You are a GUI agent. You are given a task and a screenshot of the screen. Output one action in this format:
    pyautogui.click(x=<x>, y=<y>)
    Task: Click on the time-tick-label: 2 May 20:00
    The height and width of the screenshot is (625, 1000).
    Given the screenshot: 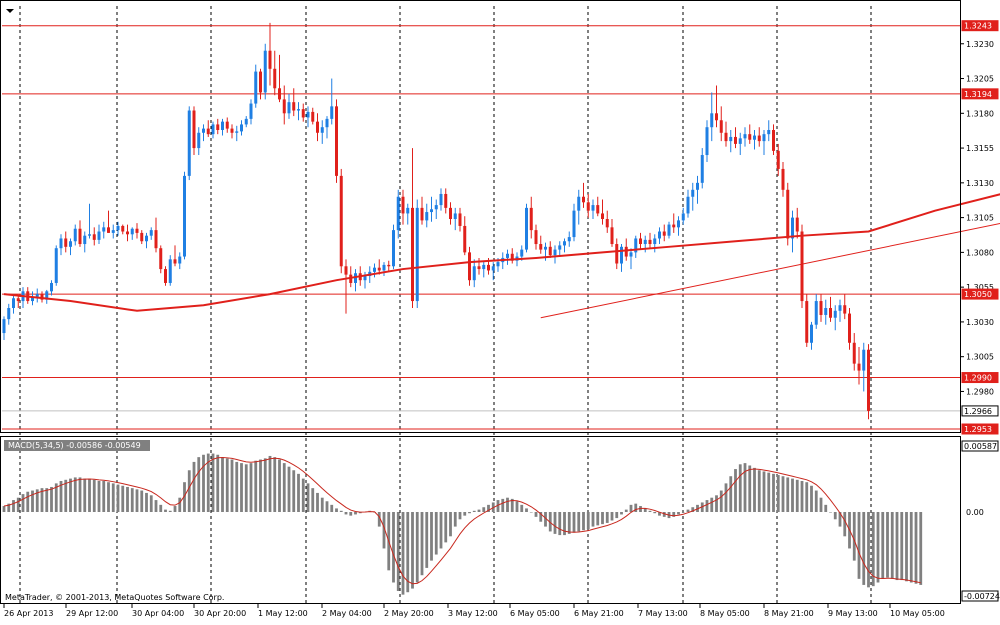 What is the action you would take?
    pyautogui.click(x=409, y=613)
    